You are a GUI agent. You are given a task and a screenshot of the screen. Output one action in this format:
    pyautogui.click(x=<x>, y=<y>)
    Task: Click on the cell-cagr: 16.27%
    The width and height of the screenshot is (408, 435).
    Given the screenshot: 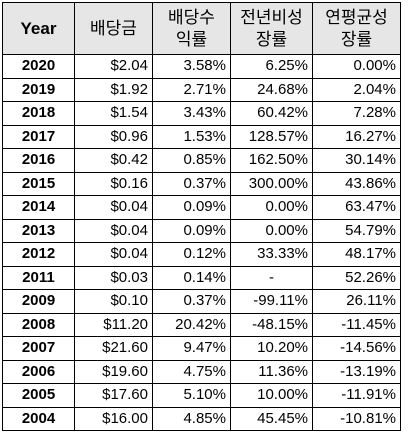 What is the action you would take?
    pyautogui.click(x=356, y=136)
    